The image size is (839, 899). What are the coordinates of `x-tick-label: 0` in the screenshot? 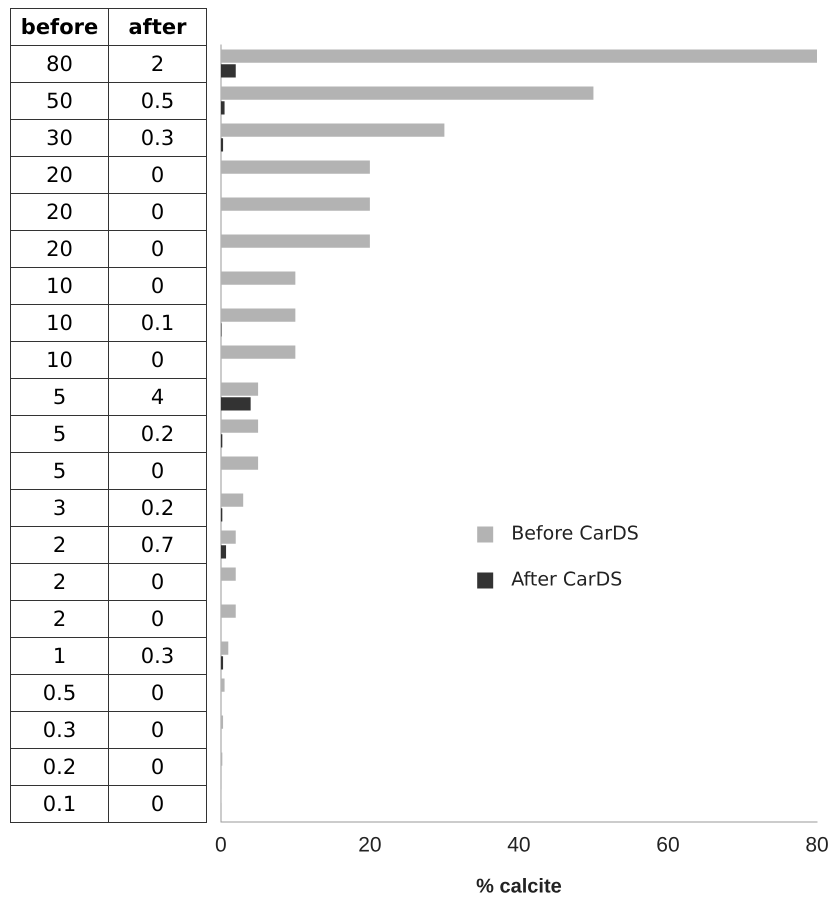 It's located at (220, 844).